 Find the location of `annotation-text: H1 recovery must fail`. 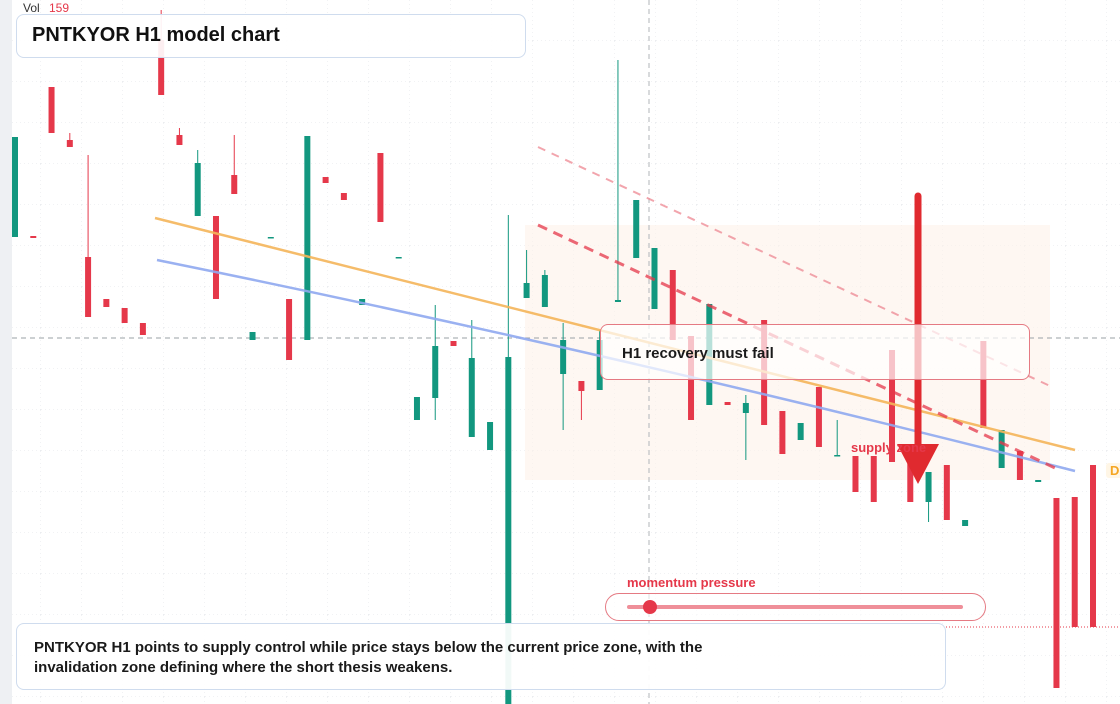

annotation-text: H1 recovery must fail is located at coordinates (698, 353).